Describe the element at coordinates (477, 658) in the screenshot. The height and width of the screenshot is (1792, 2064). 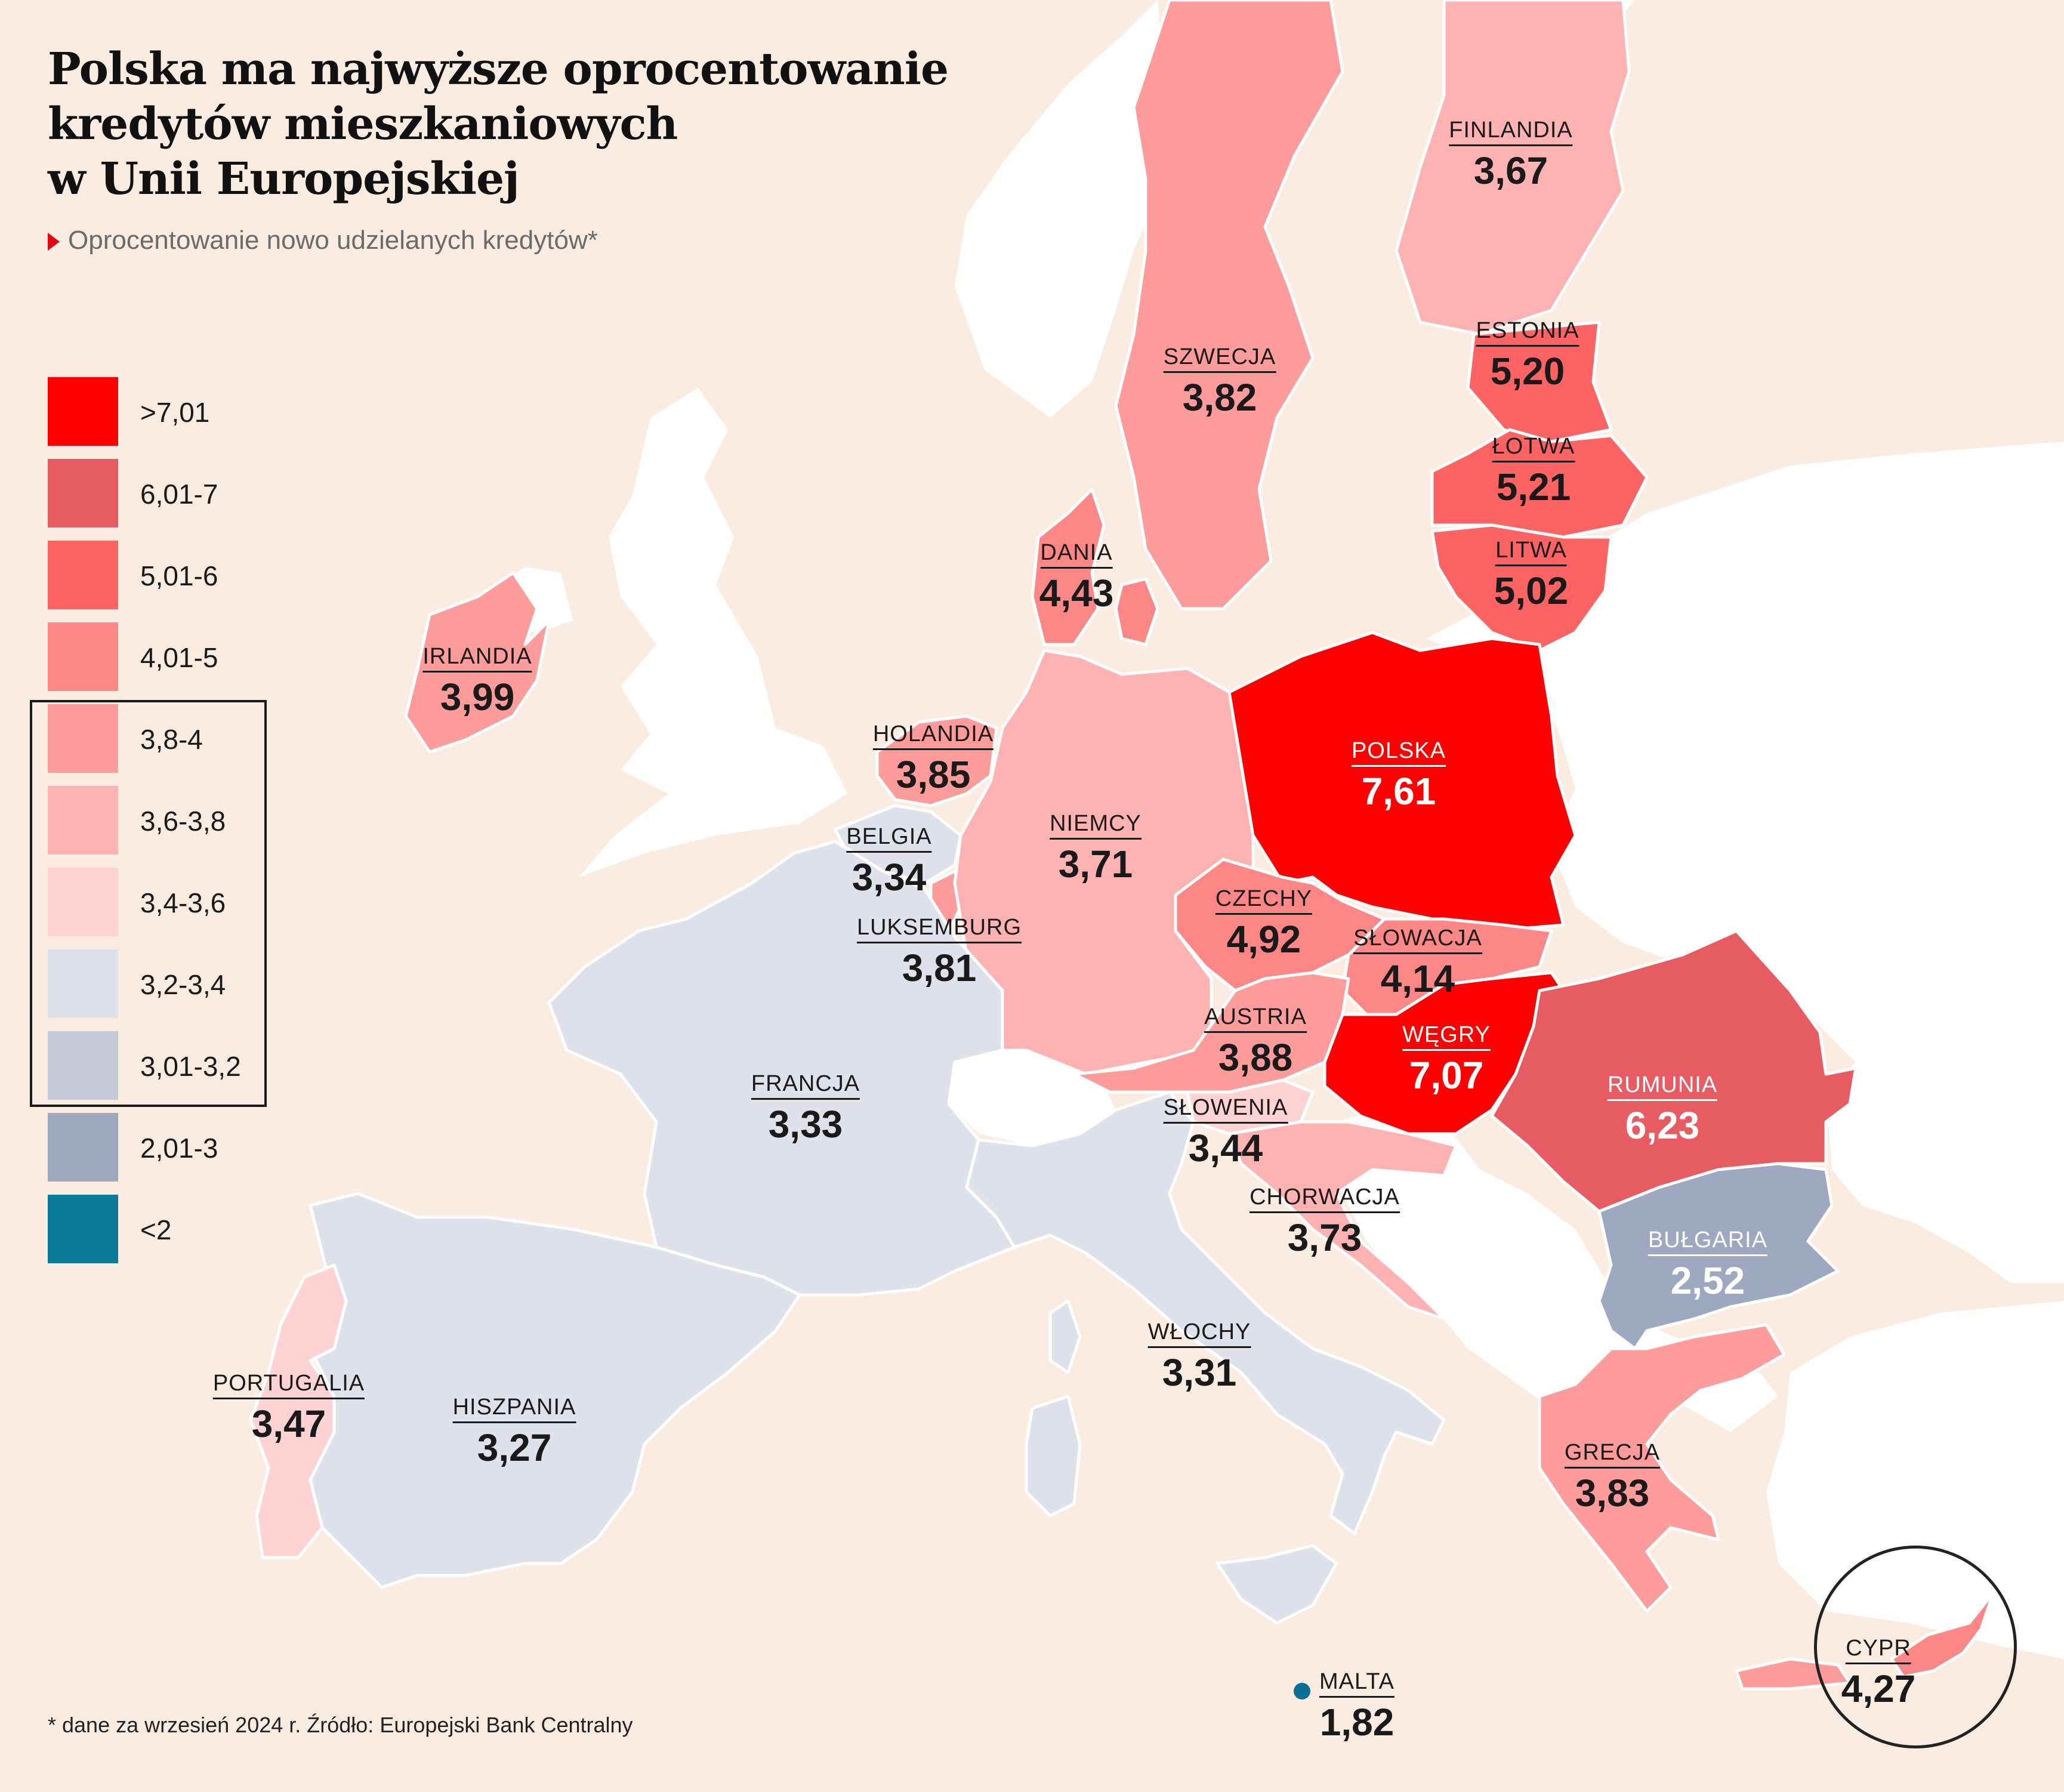
I see `country-name: IRLANDIA` at that location.